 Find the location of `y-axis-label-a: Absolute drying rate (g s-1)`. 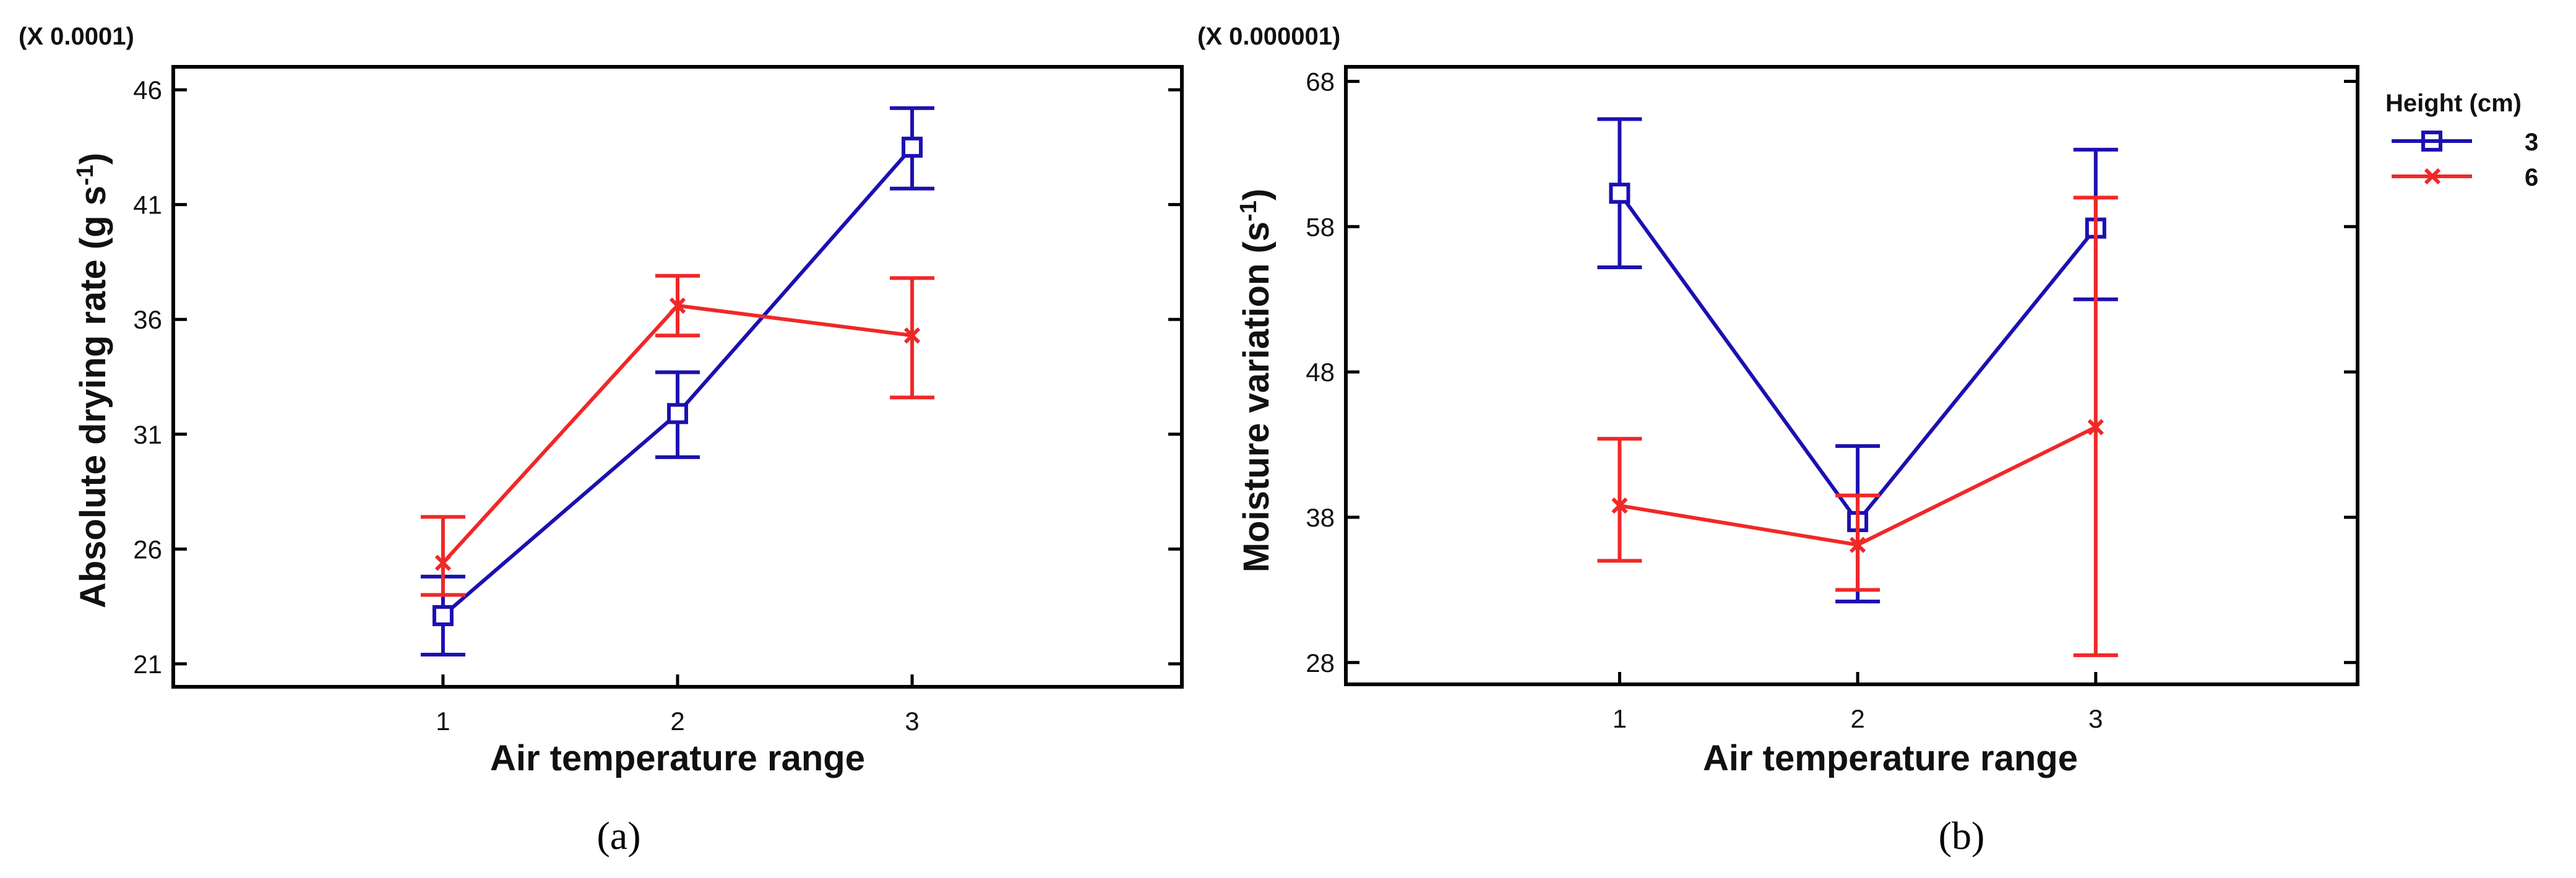

y-axis-label-a: Absolute drying rate (g s-1) is located at coordinates (92, 381).